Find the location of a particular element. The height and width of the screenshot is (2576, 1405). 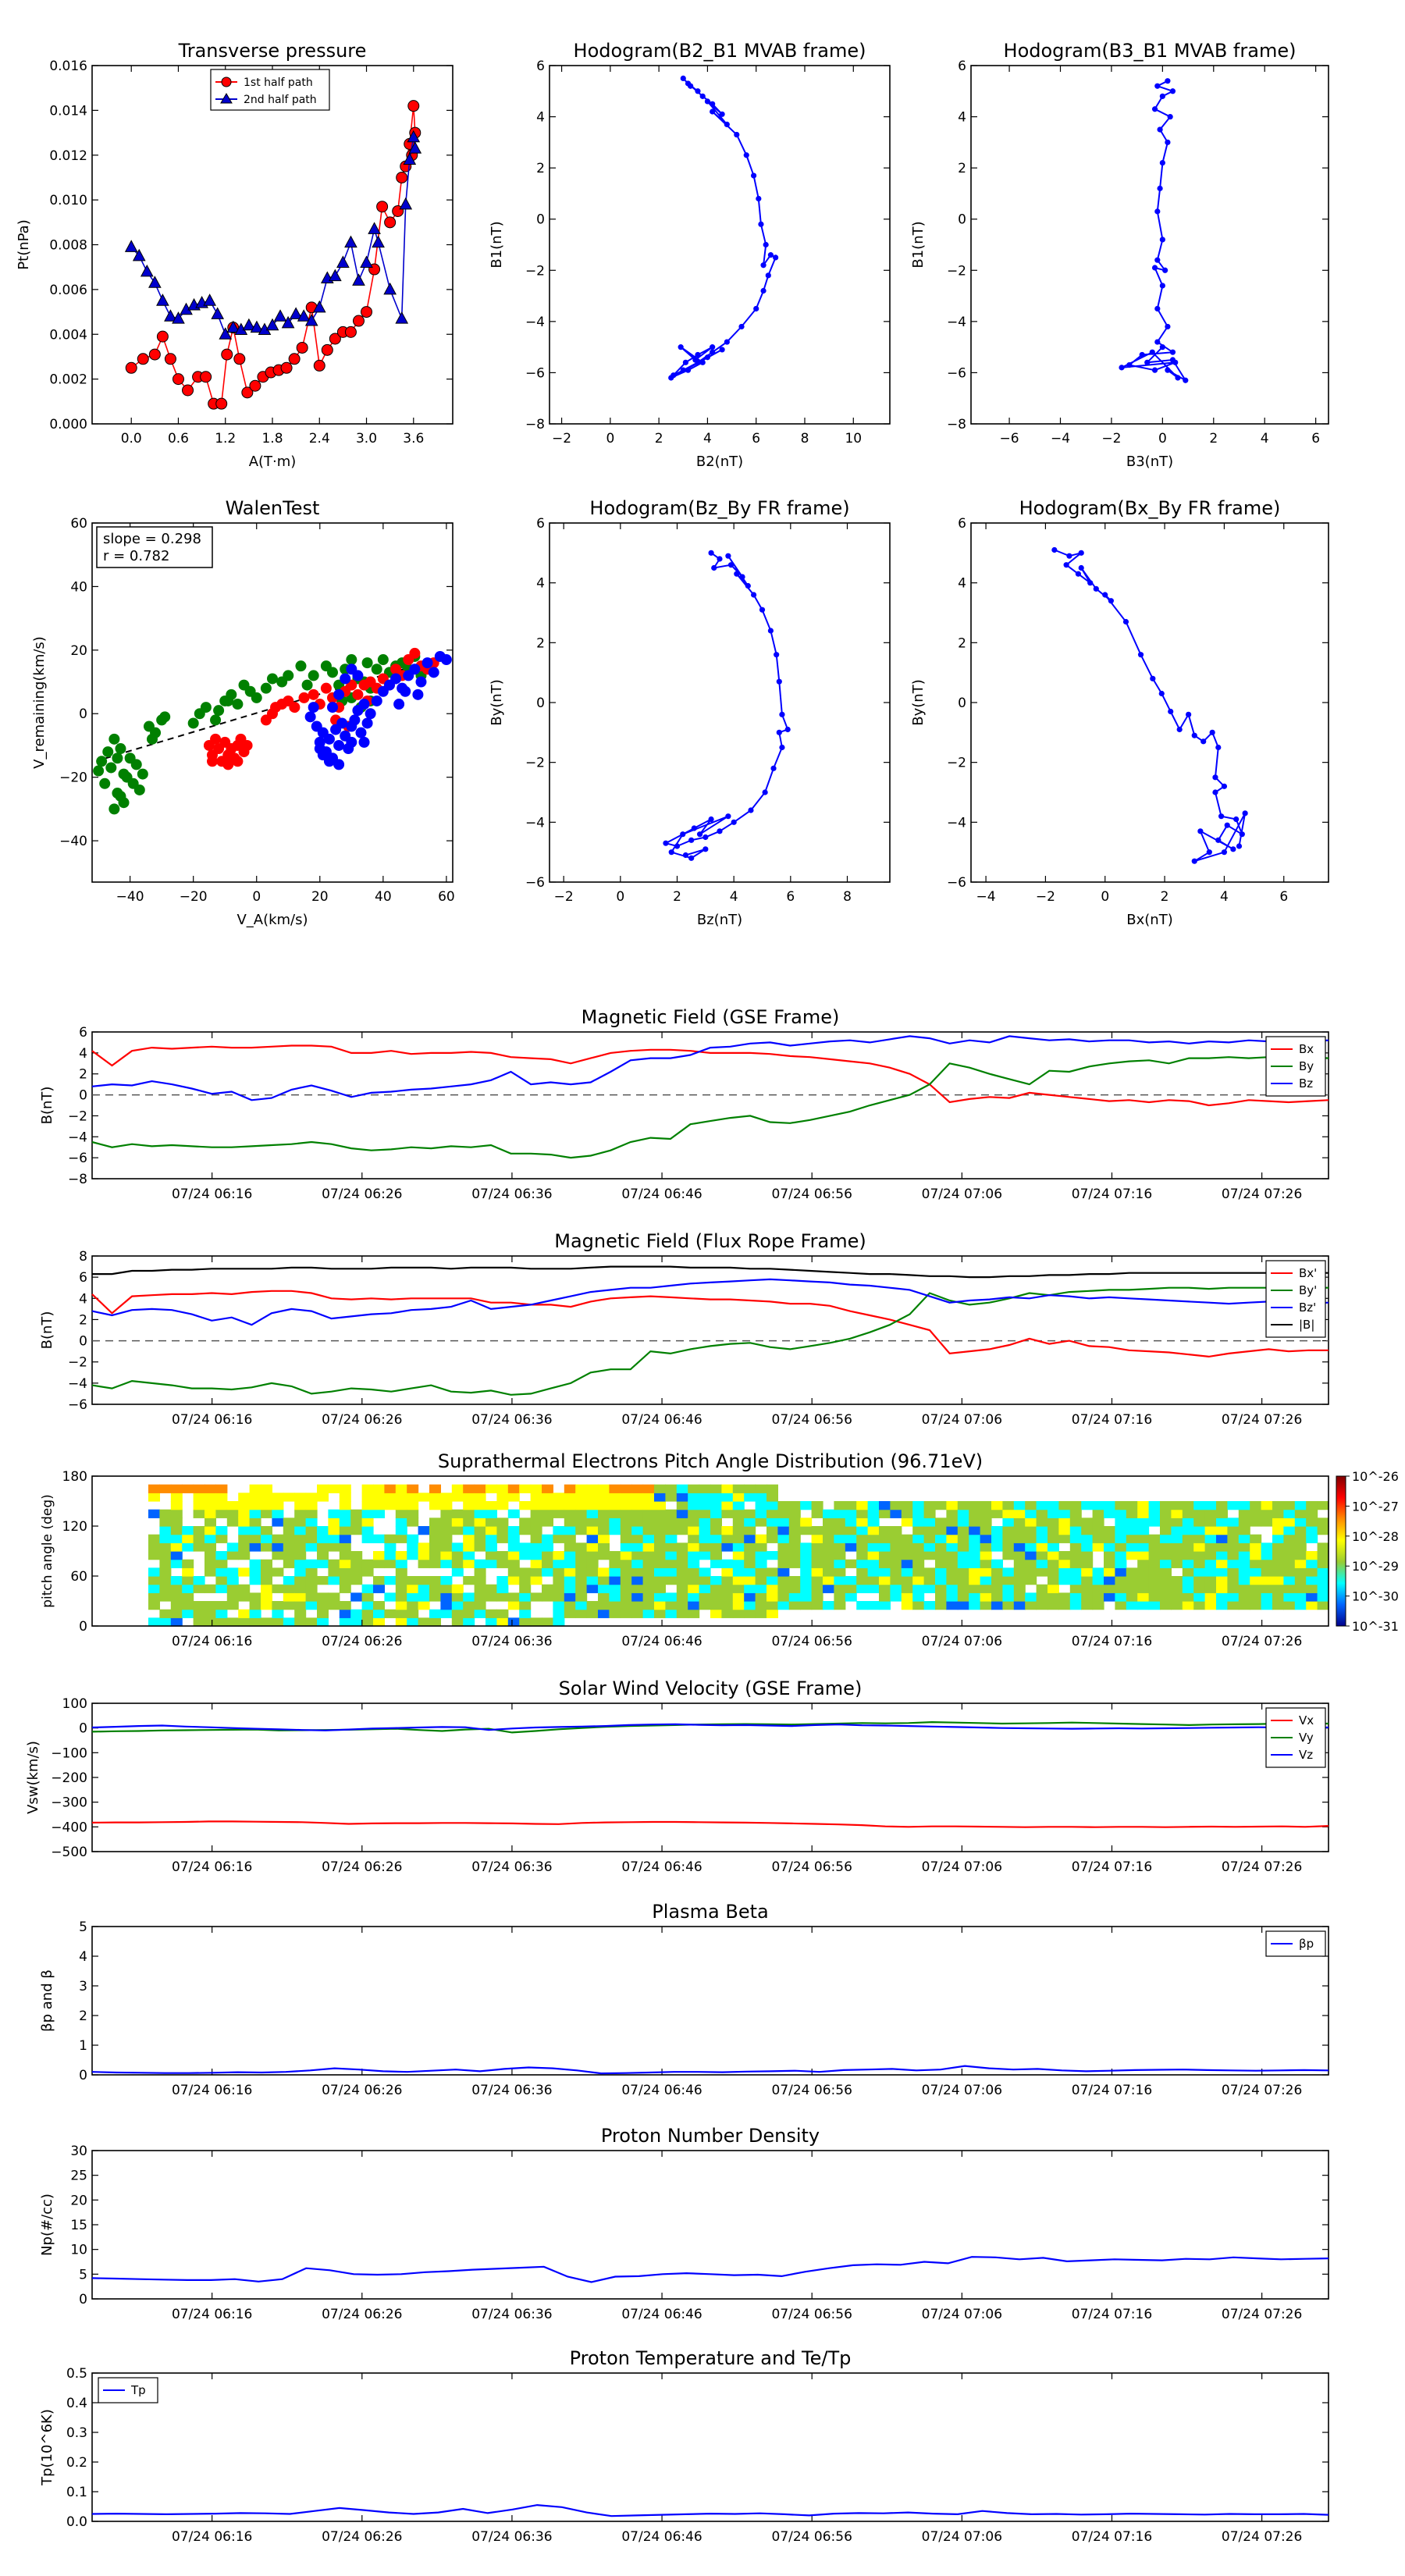

y-tick-label: 0.5 is located at coordinates (76, 2374).